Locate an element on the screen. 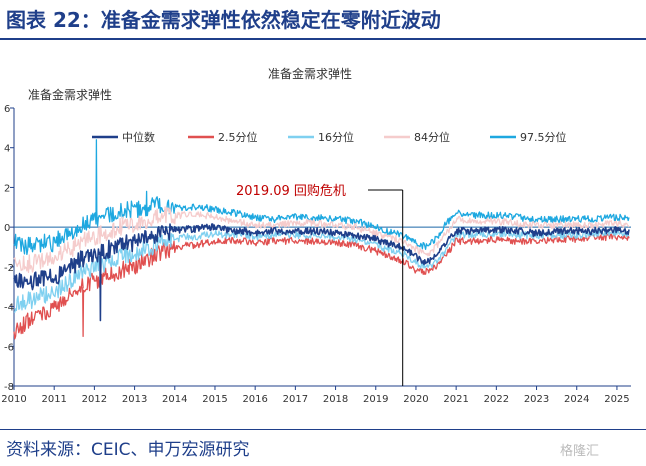 The height and width of the screenshot is (466, 646). y-tick-label: 4 is located at coordinates (7, 149).